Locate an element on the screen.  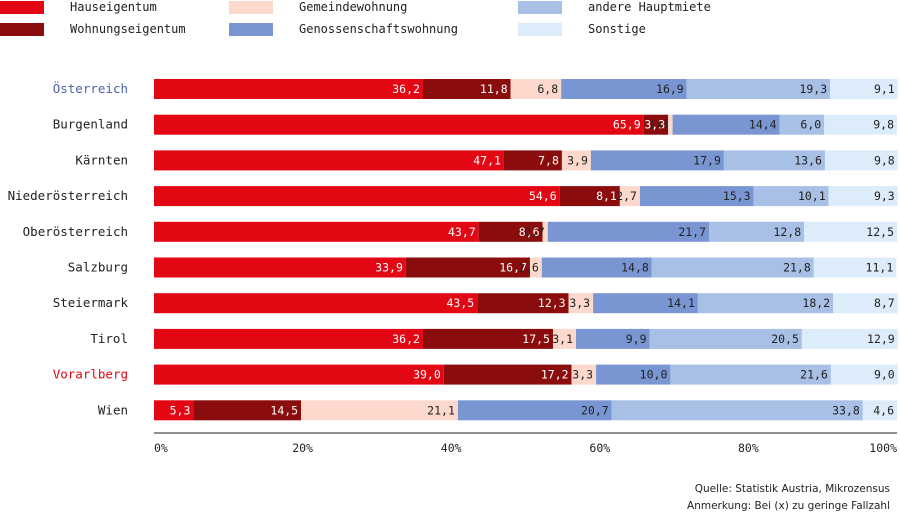
data-label-oesterreich-genossenschaftswohnung: 16,9 is located at coordinates (670, 89).